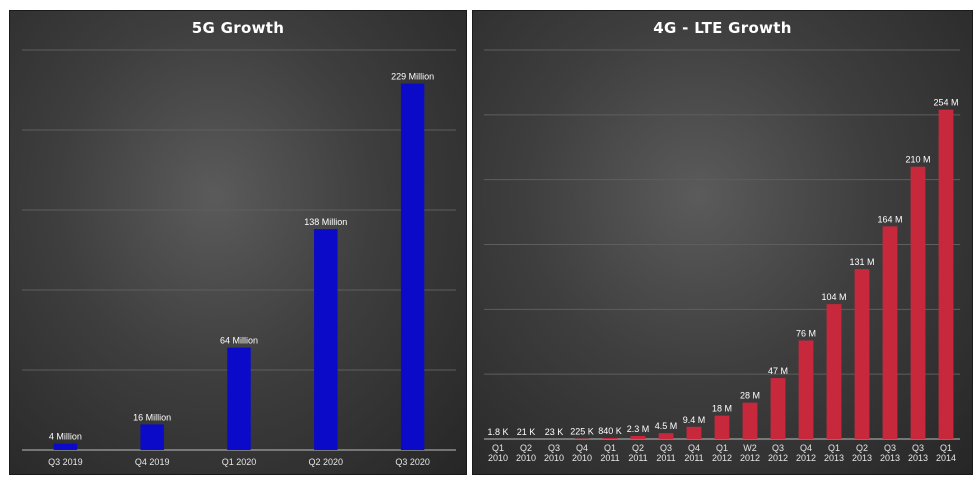  I want to click on lte-data-label: 9.4 M, so click(694, 420).